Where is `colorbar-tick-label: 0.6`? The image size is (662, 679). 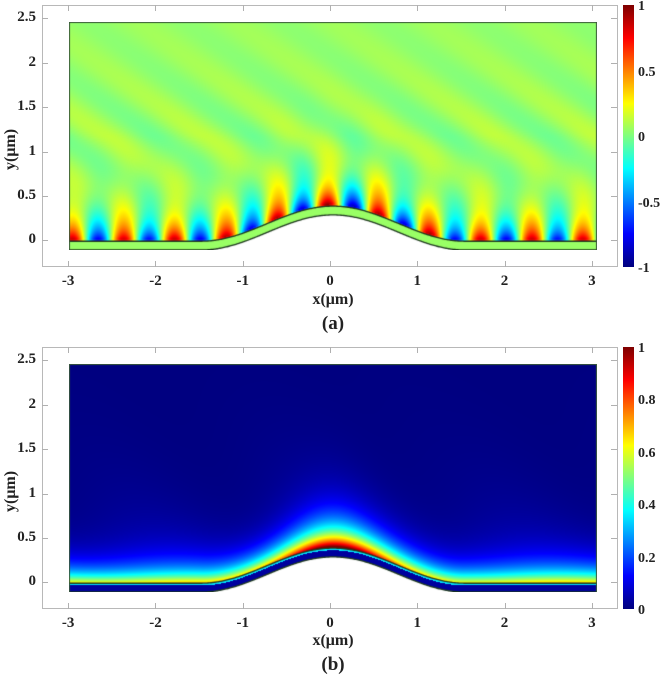 colorbar-tick-label: 0.6 is located at coordinates (647, 453).